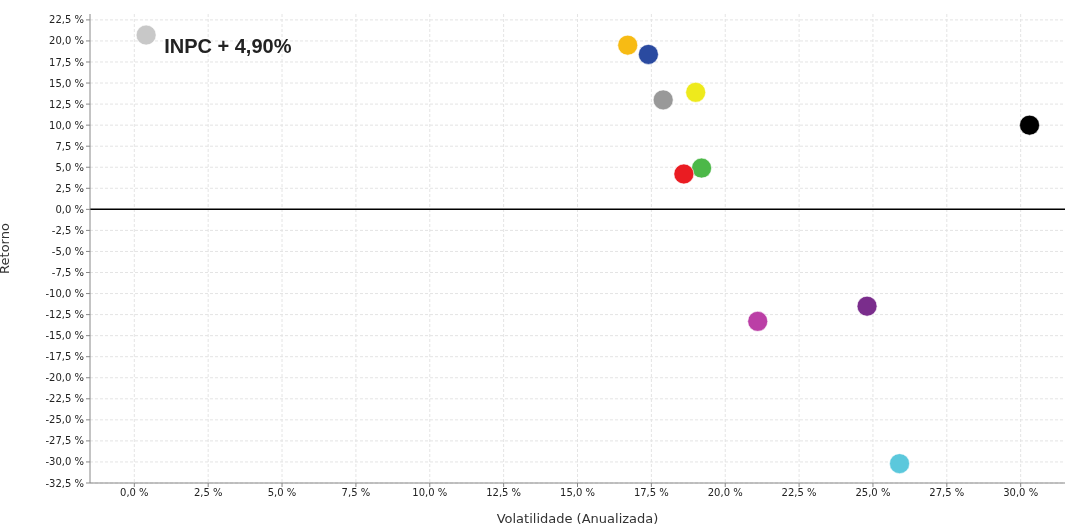  What do you see at coordinates (69, 146) in the screenshot?
I see `y-tick-label: 7,5 %` at bounding box center [69, 146].